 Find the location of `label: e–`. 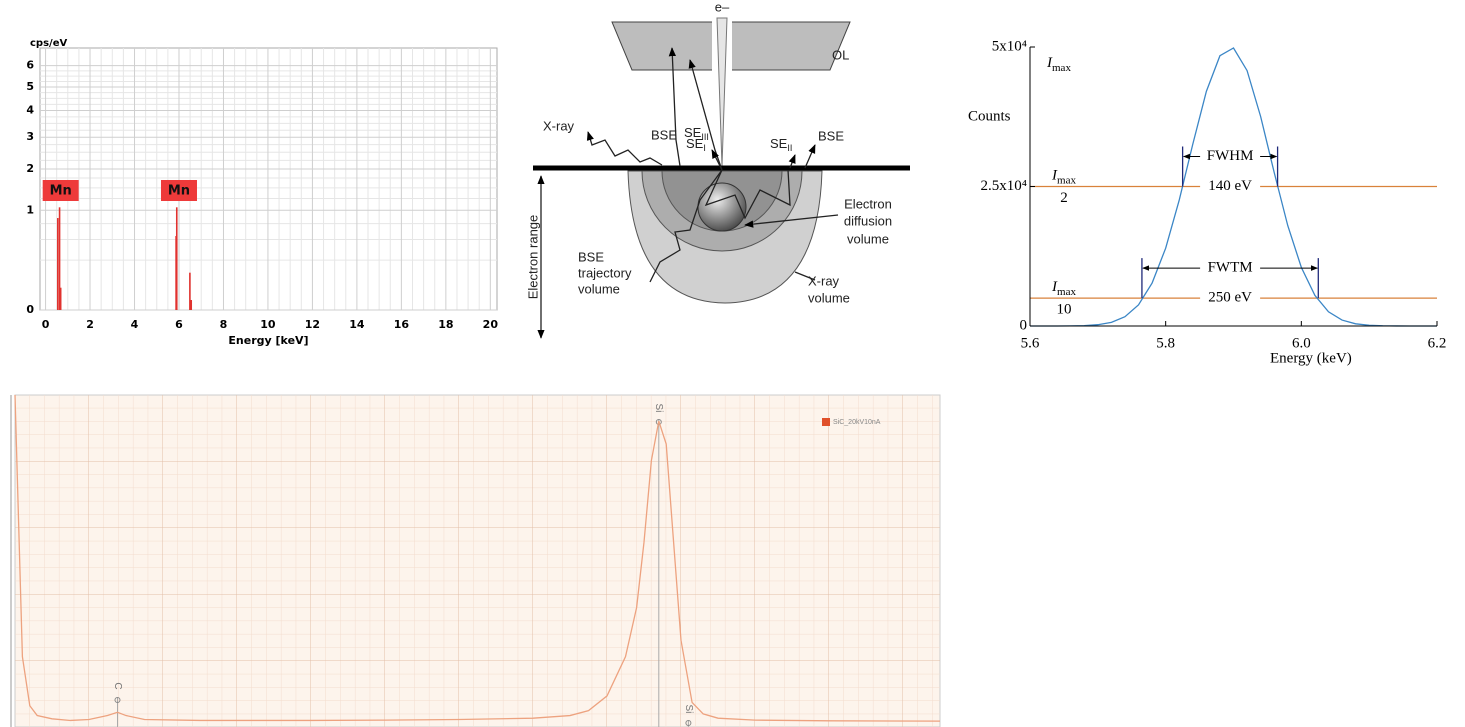

label: e– is located at coordinates (722, 7).